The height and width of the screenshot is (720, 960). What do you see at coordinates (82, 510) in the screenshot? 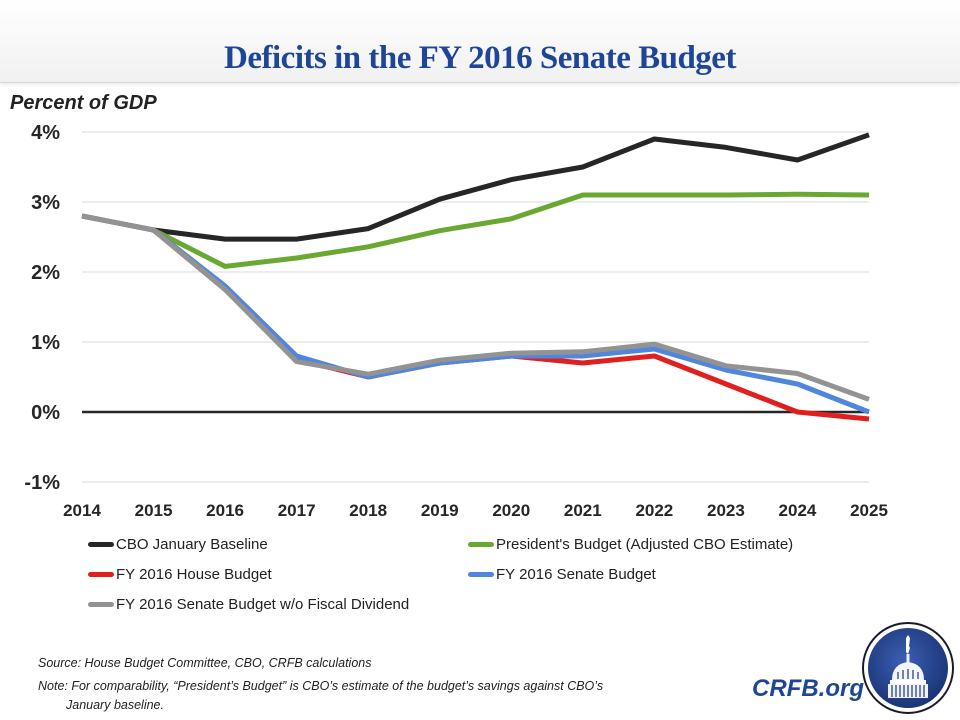
I see `x-tick-label: 2014` at bounding box center [82, 510].